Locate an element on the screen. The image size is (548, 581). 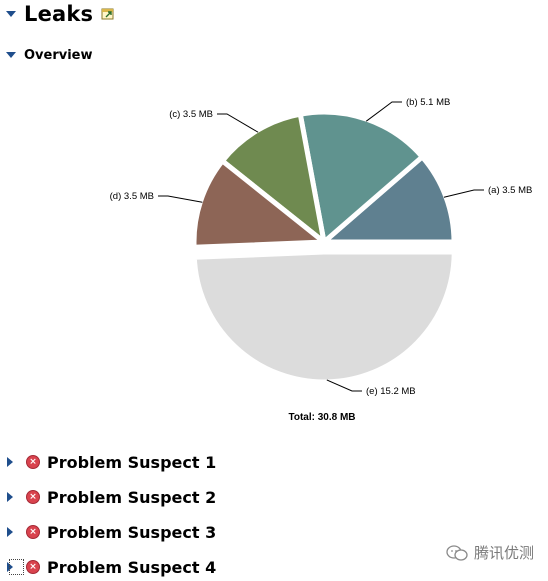
problem-suspect-row: × Problem Suspect 4 is located at coordinates (111, 567).